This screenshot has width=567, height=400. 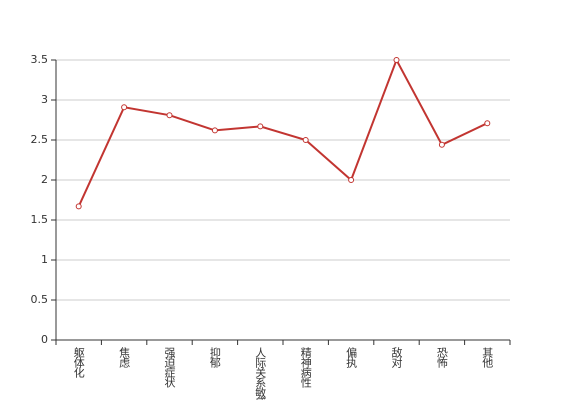 I want to click on y-tick-label: 0, so click(x=44, y=339).